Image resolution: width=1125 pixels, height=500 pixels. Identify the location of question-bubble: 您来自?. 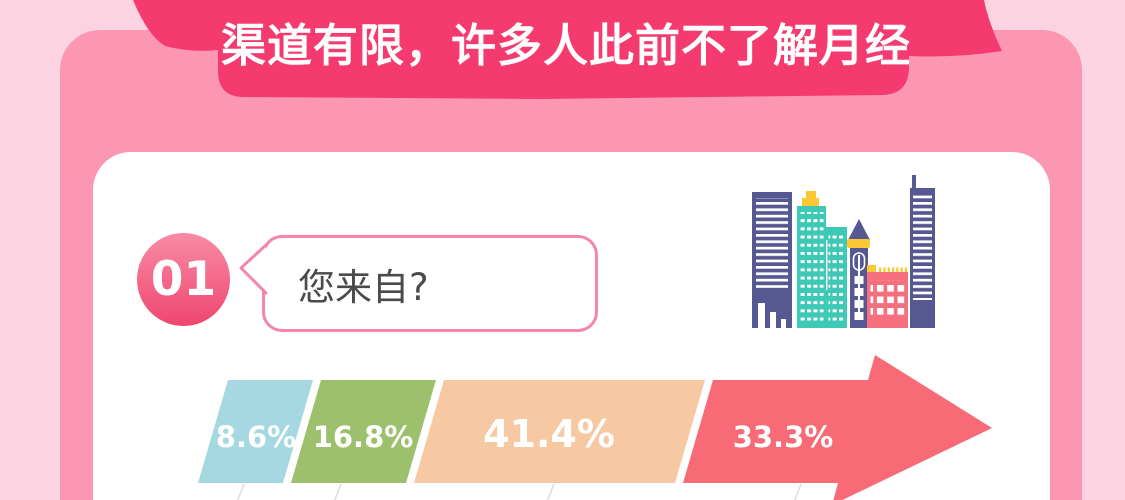
(430, 283).